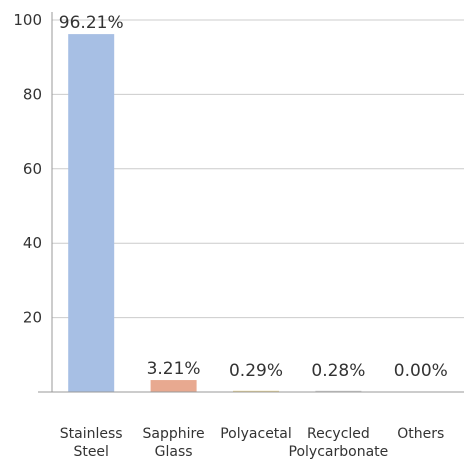  I want to click on y-tick-label: 100, so click(27, 20).